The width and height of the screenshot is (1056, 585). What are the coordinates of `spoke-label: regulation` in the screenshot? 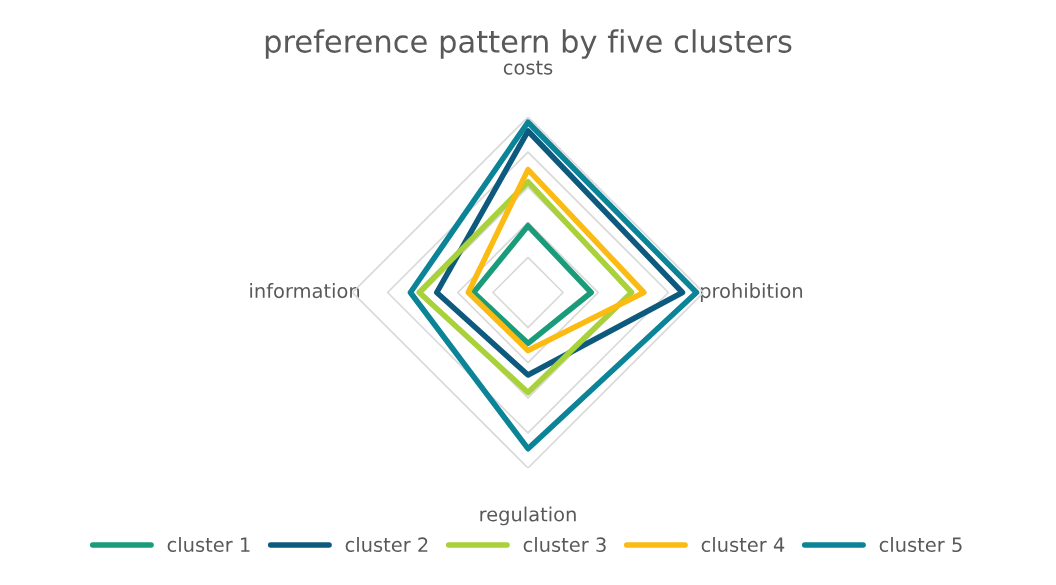 It's located at (528, 516).